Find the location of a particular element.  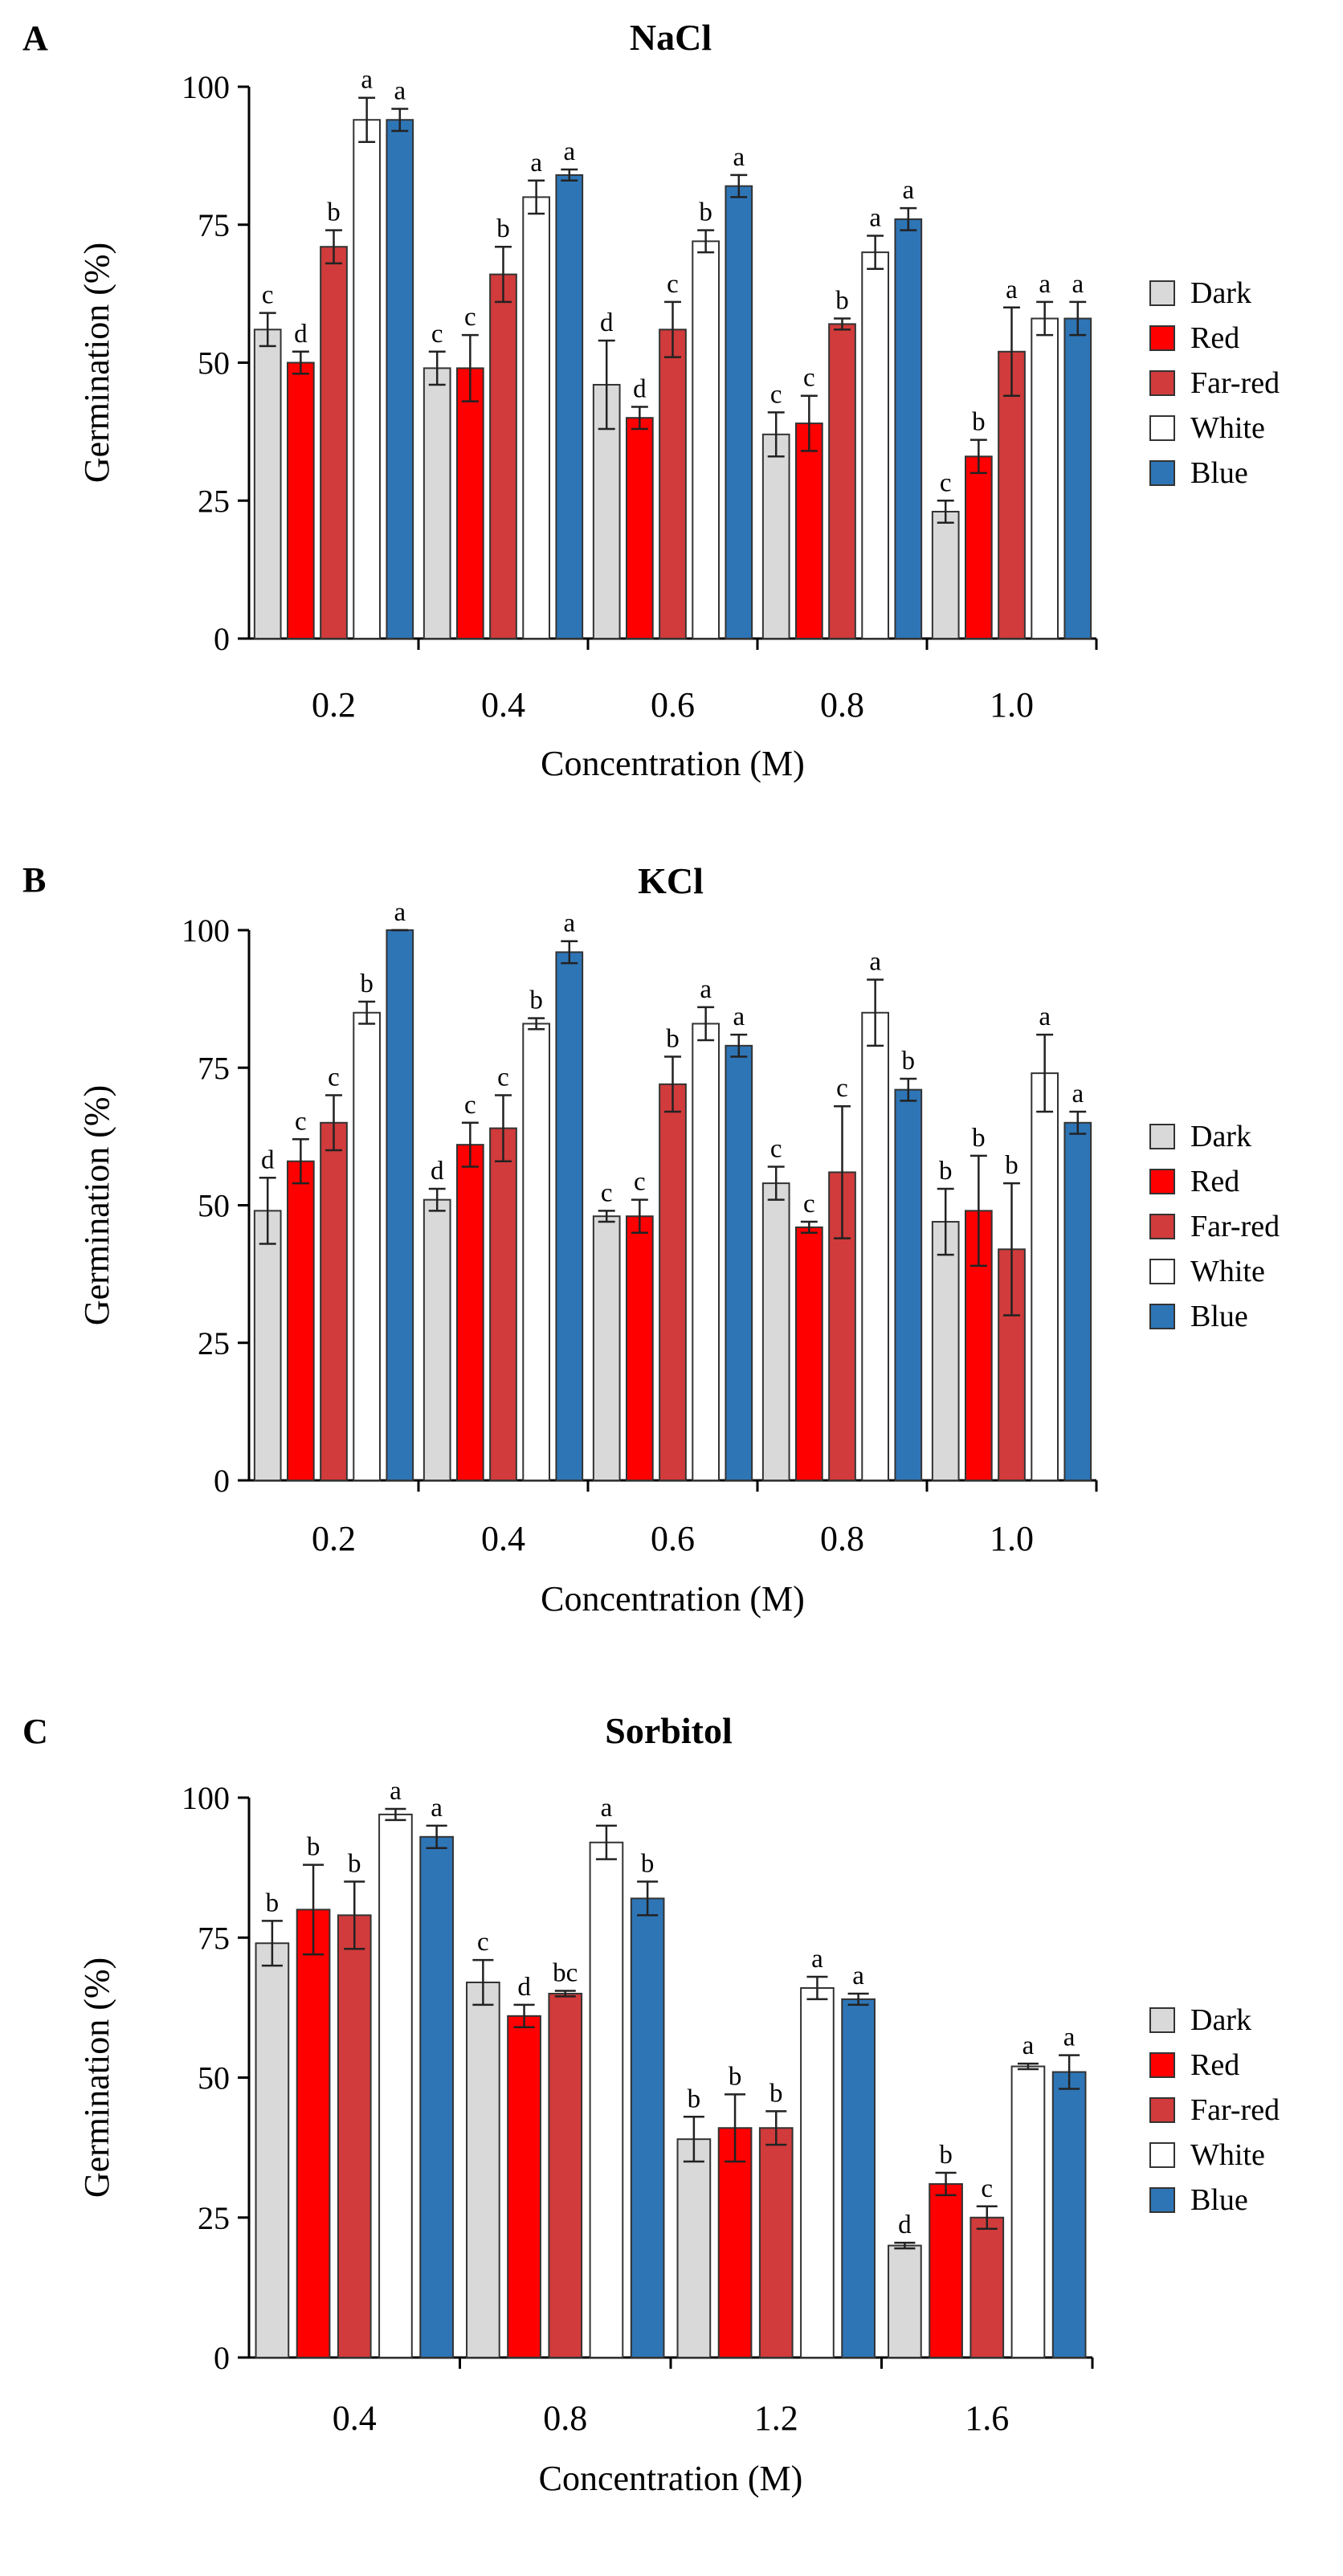

panel-letter: C is located at coordinates (35, 1731).